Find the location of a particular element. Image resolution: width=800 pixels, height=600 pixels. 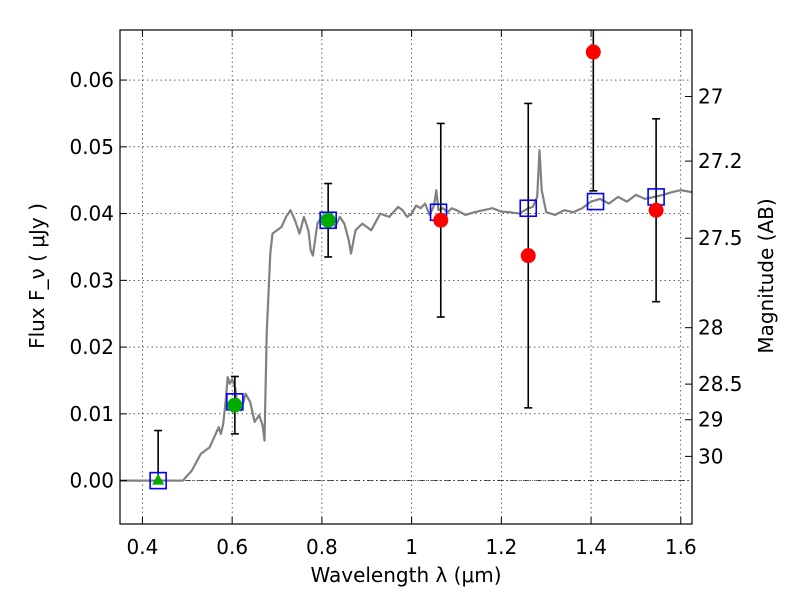

x-tick-label: 0.8 is located at coordinates (322, 547).